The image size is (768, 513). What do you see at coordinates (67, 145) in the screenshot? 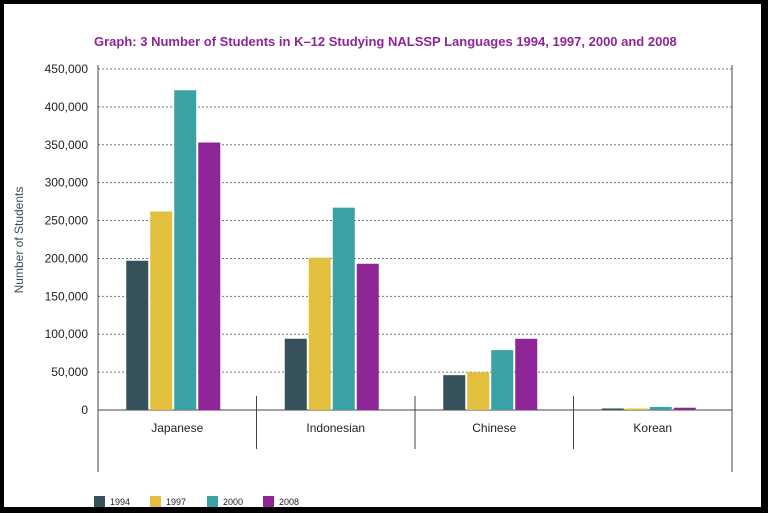
I see `y-tick-label: 350,000` at bounding box center [67, 145].